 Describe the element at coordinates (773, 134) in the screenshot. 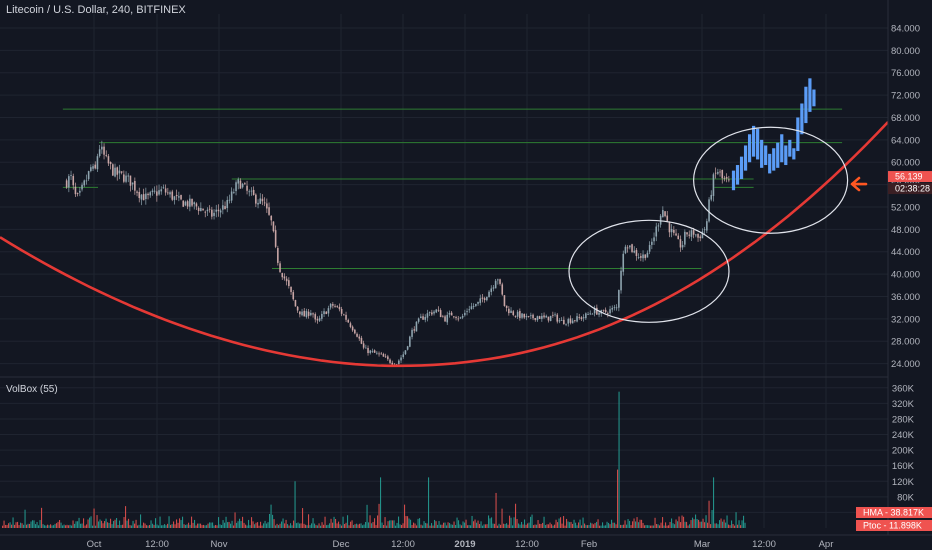

I see `projection-bars` at that location.